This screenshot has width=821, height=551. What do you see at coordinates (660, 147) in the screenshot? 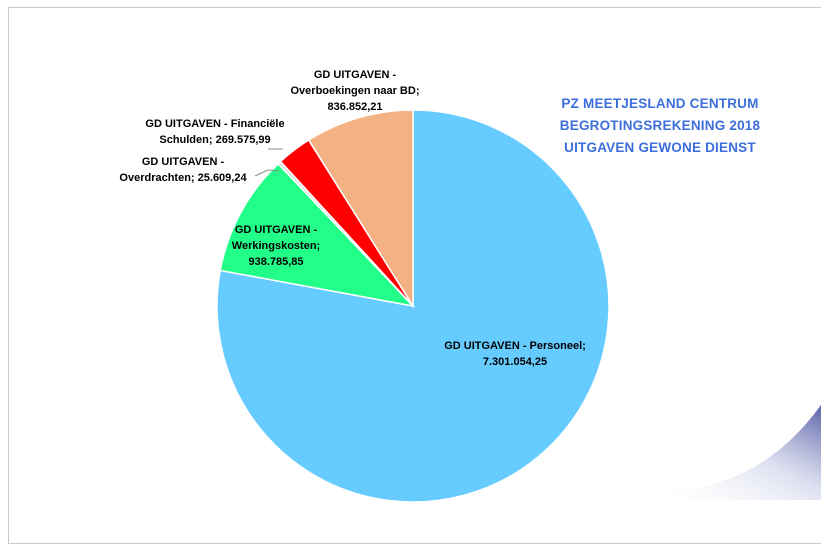
I see `chart-title-line-3: UITGAVEN GEWONE DIENST` at bounding box center [660, 147].